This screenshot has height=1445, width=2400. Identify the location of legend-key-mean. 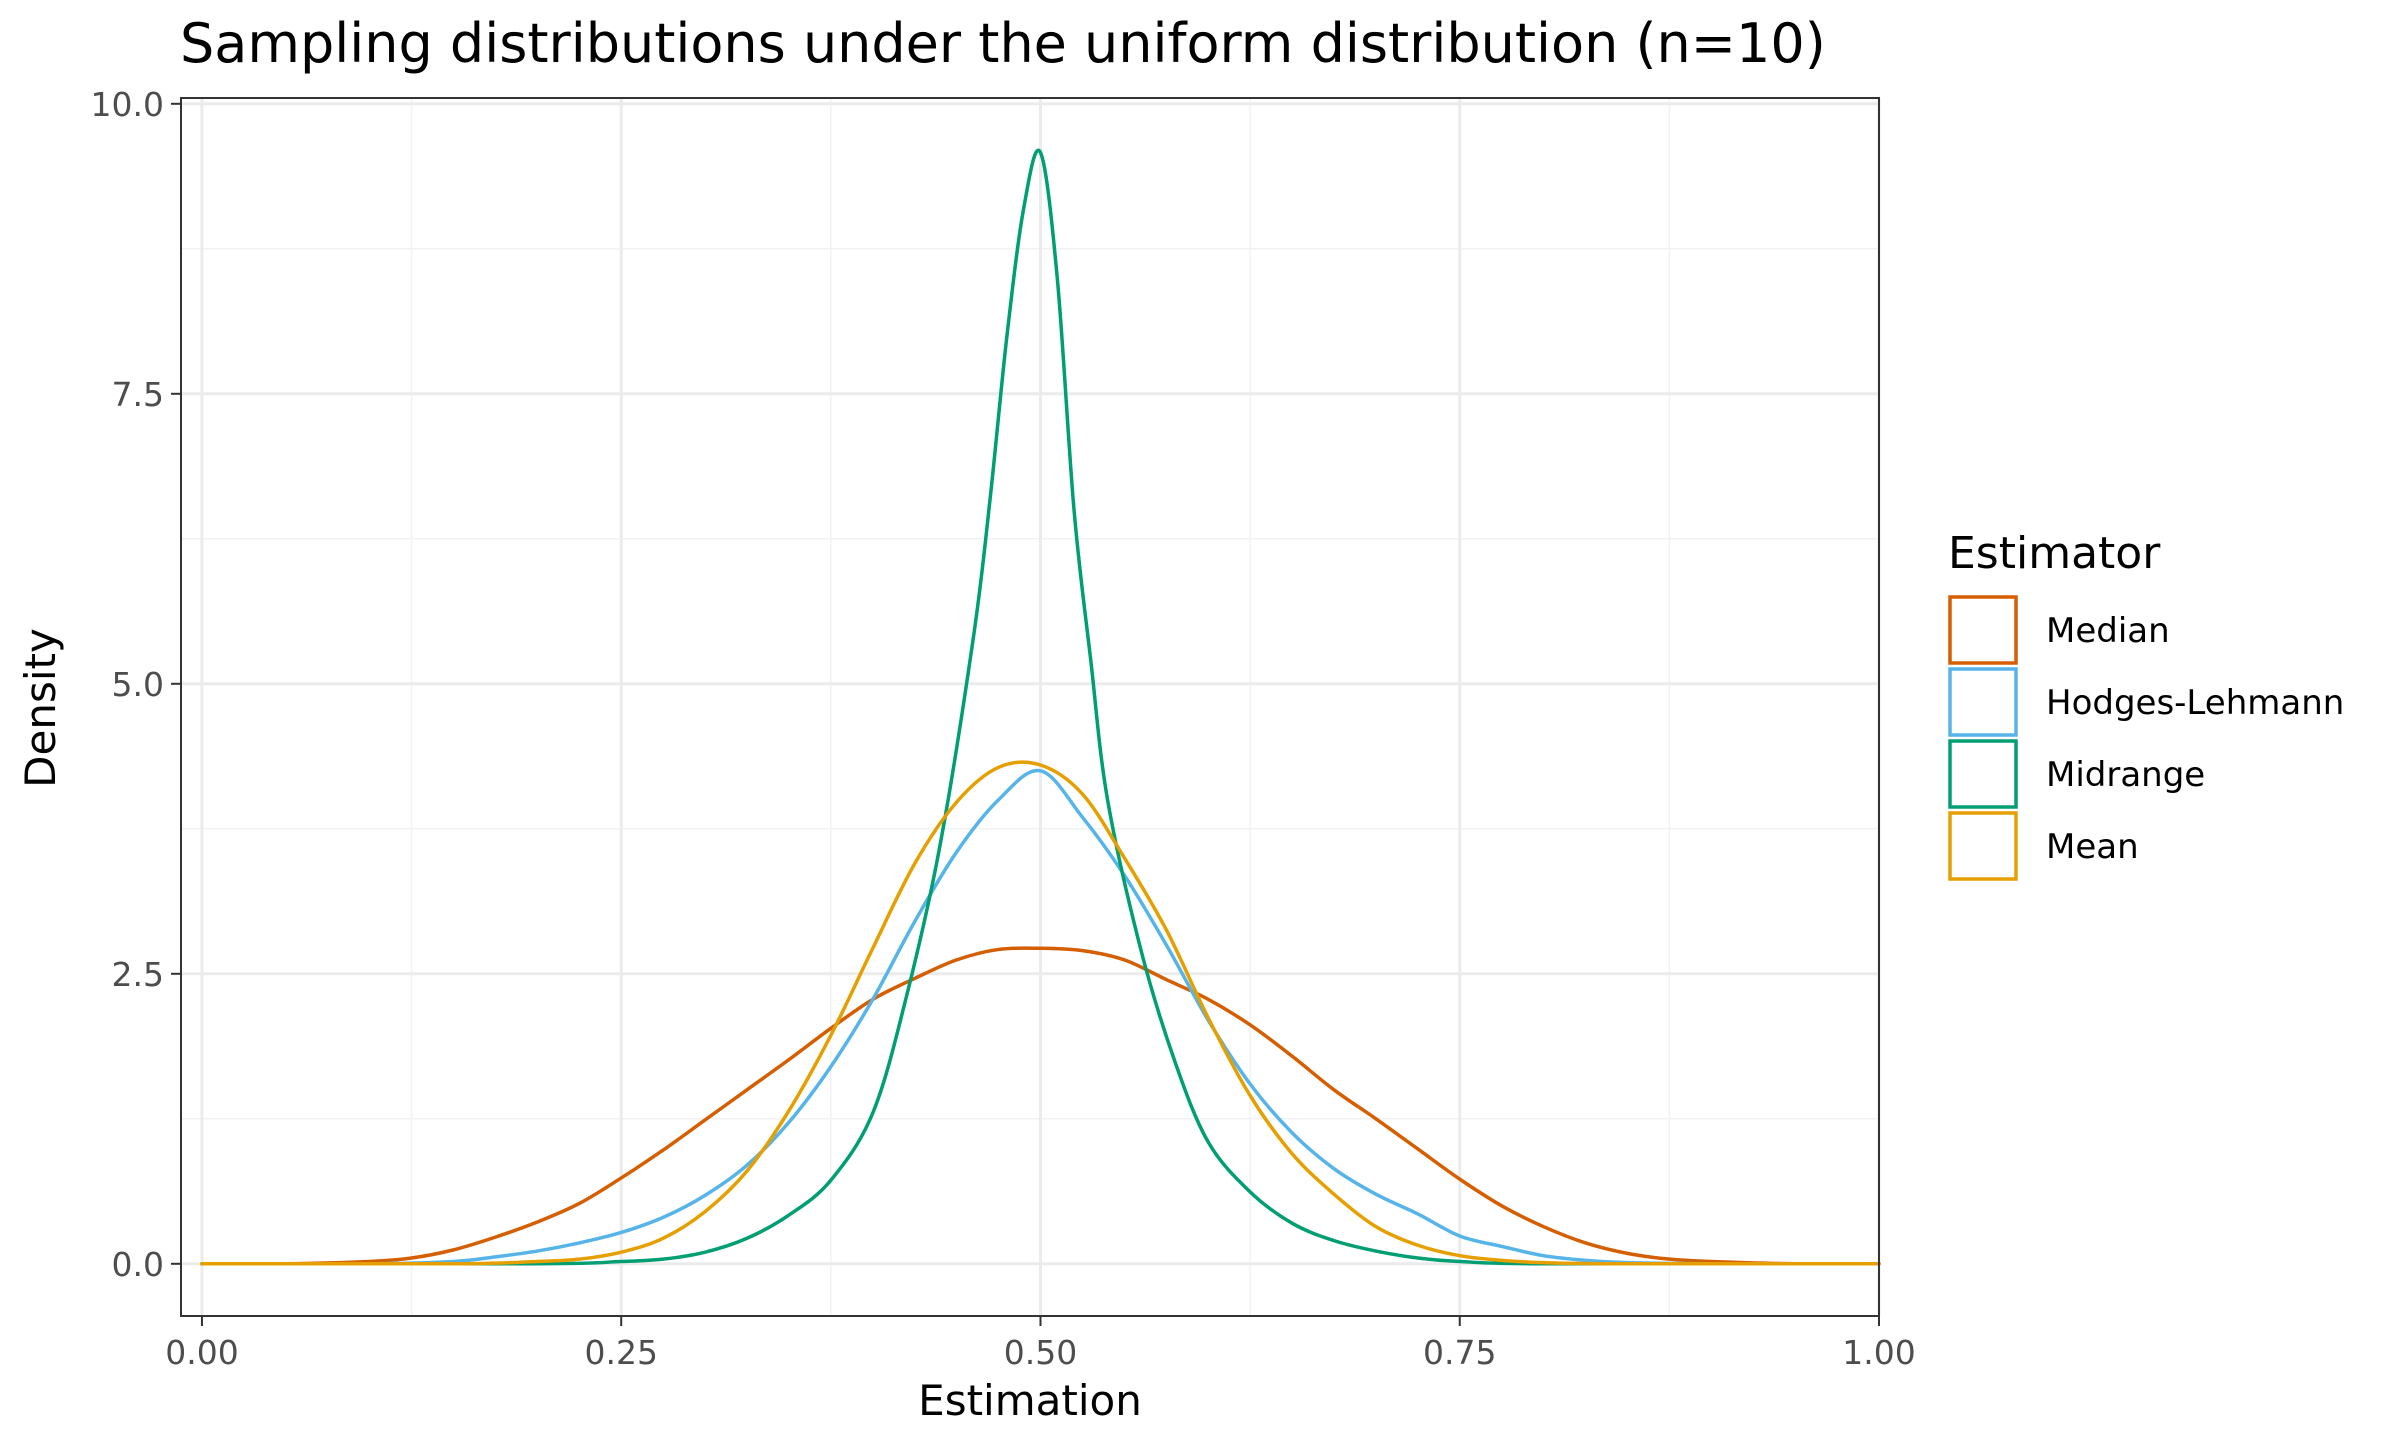
(1983, 846).